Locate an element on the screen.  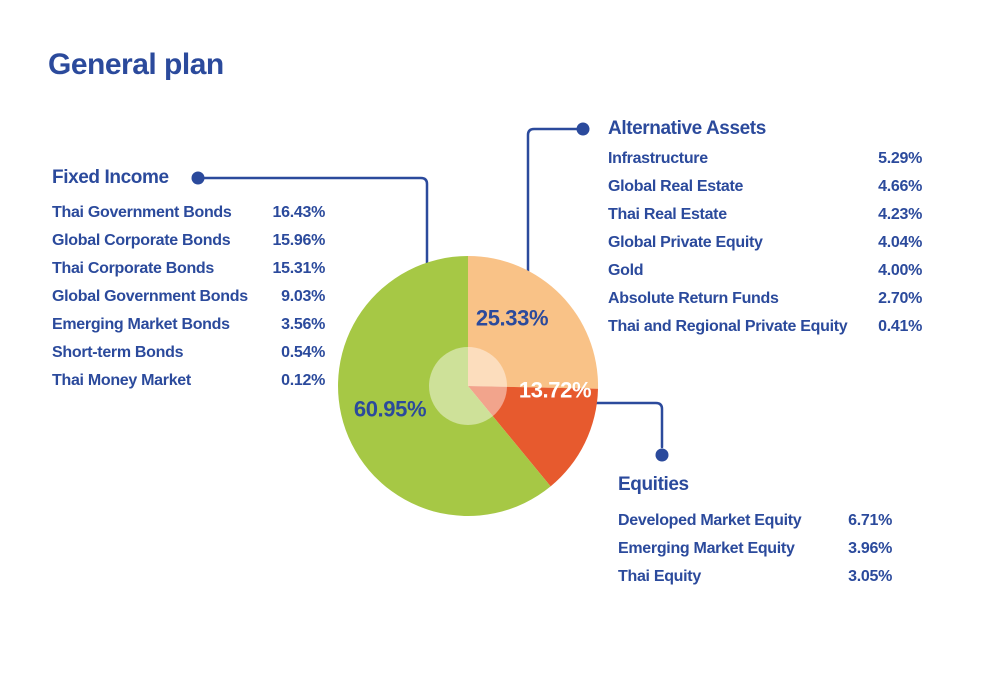
fixed-income-connector-line is located at coordinates (315, 223).